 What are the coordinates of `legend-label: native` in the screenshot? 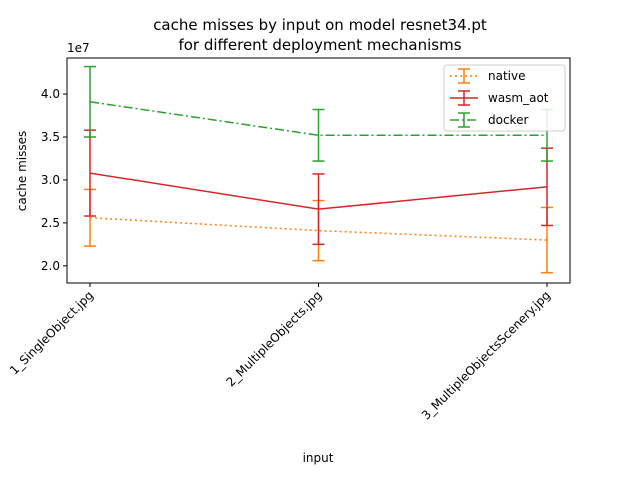 It's located at (506, 76).